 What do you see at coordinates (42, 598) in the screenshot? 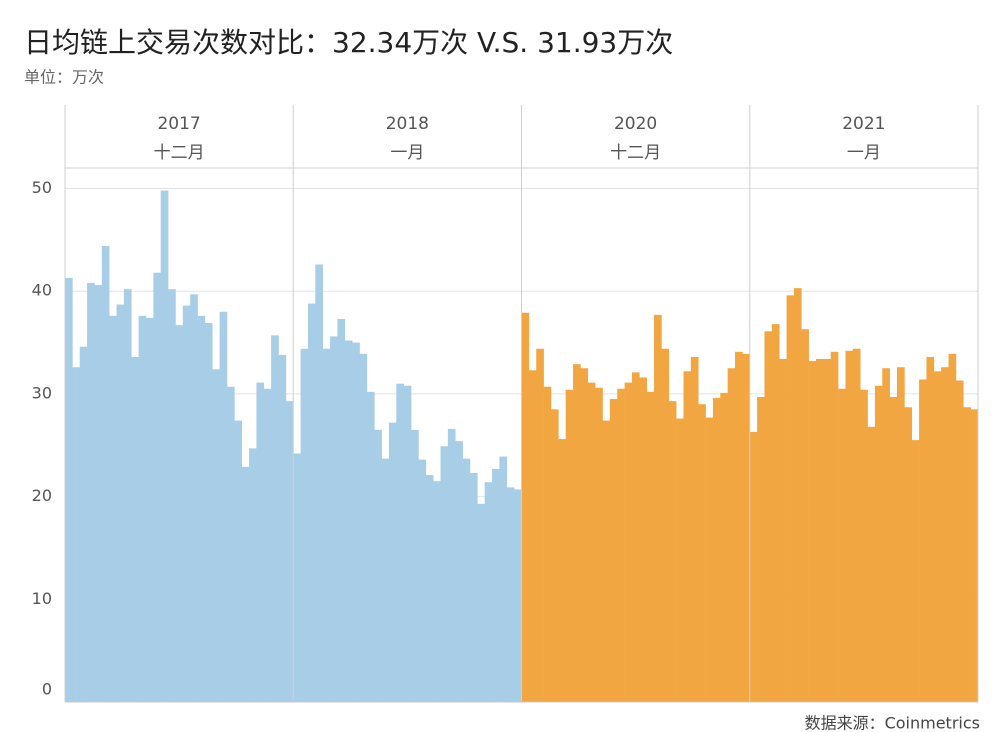
I see `y-tick-label: 10` at bounding box center [42, 598].